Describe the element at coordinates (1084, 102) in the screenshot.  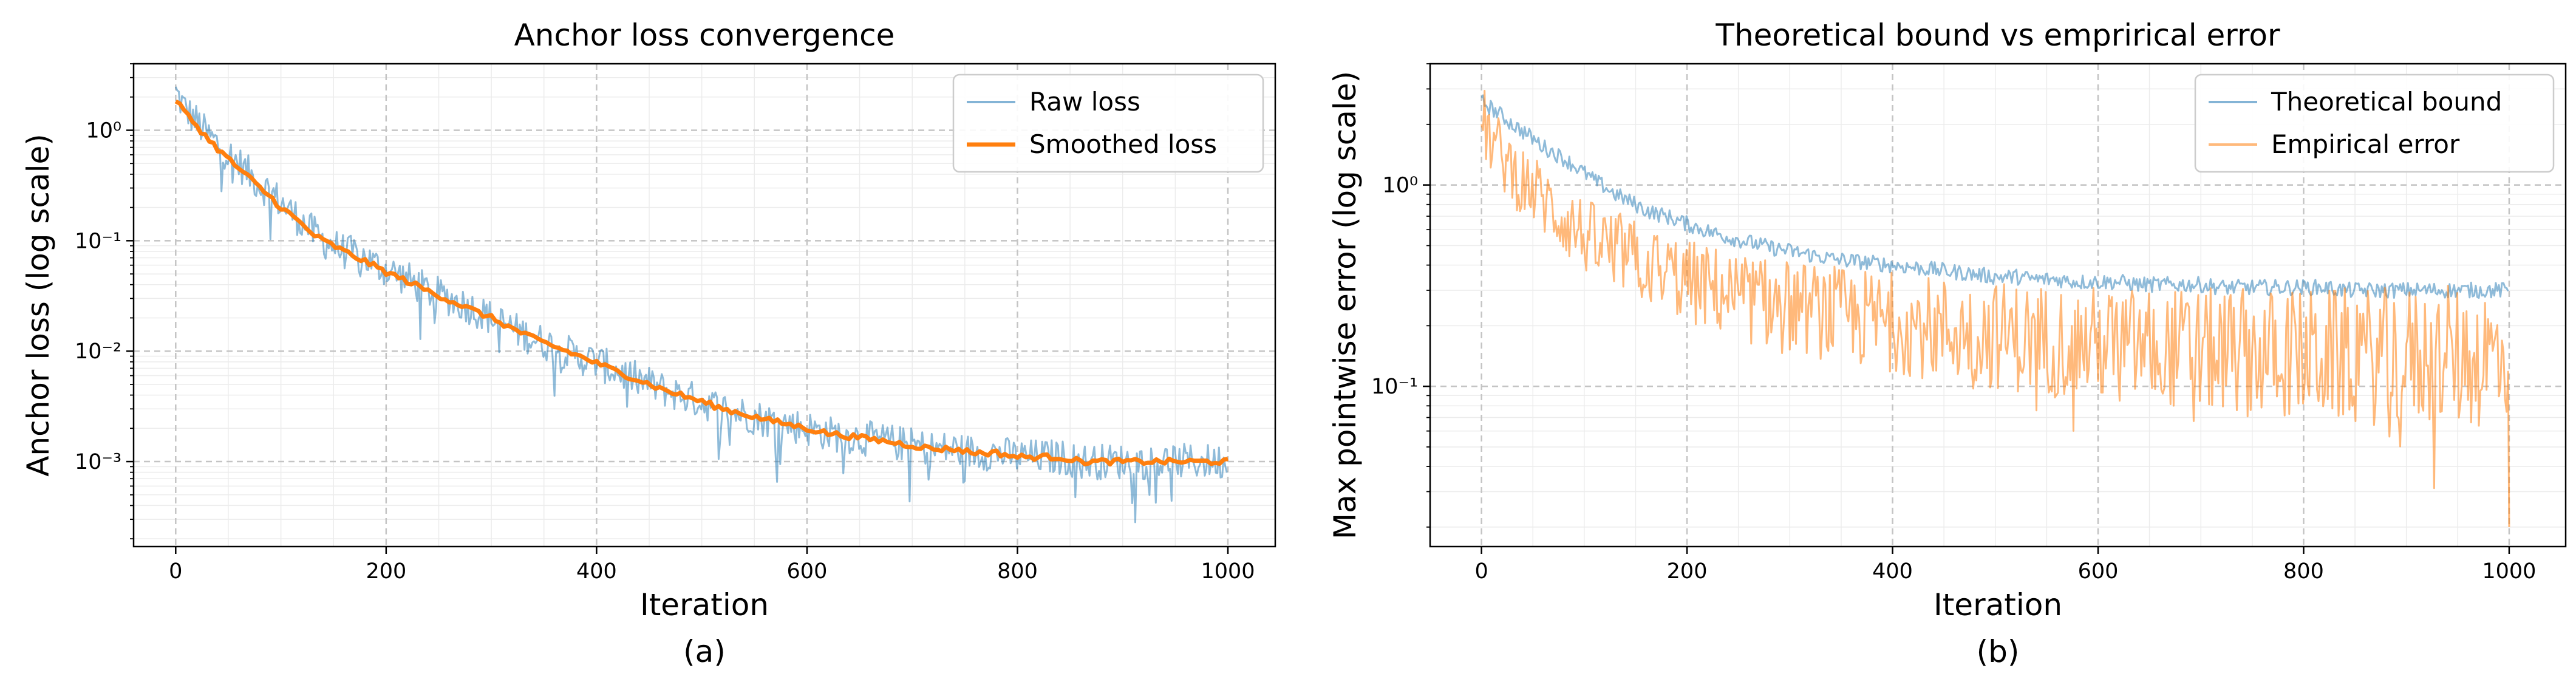
I see `legend-entry: Raw loss` at that location.